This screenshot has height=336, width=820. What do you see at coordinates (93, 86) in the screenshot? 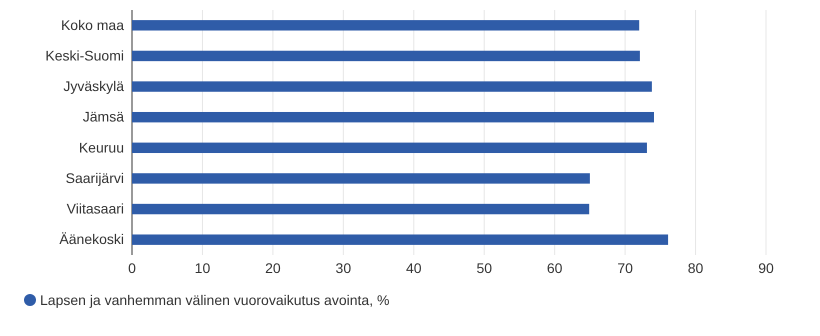
I see `y-tick-label: Jyväskylä` at bounding box center [93, 86].